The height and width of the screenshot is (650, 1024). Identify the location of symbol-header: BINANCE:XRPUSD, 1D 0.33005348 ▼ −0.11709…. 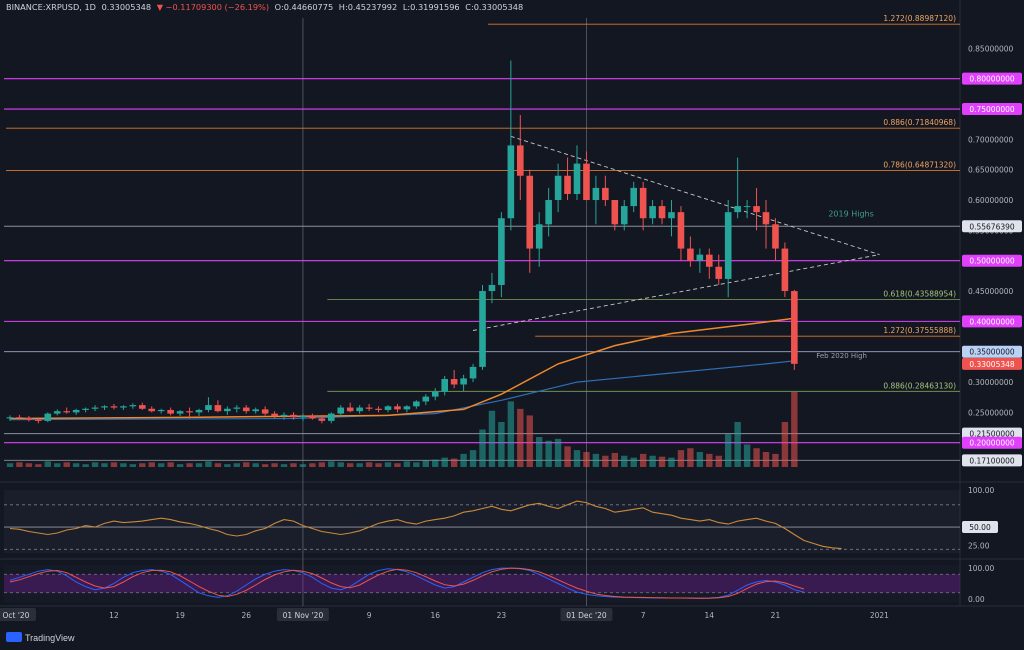
(266, 9).